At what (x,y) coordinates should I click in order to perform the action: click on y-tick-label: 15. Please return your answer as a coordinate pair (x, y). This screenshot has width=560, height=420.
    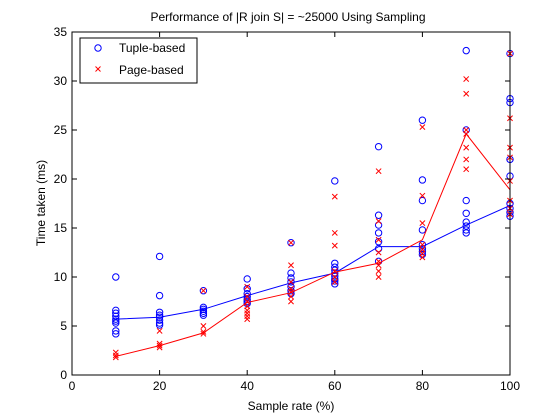
    Looking at the image, I should click on (61, 228).